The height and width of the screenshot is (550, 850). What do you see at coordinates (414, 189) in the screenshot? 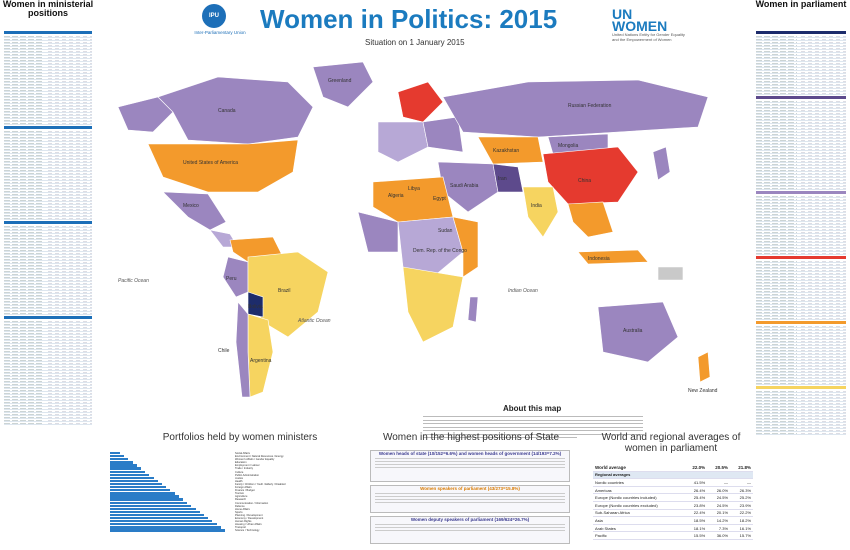
I see `label-libya: Libya` at bounding box center [414, 189].